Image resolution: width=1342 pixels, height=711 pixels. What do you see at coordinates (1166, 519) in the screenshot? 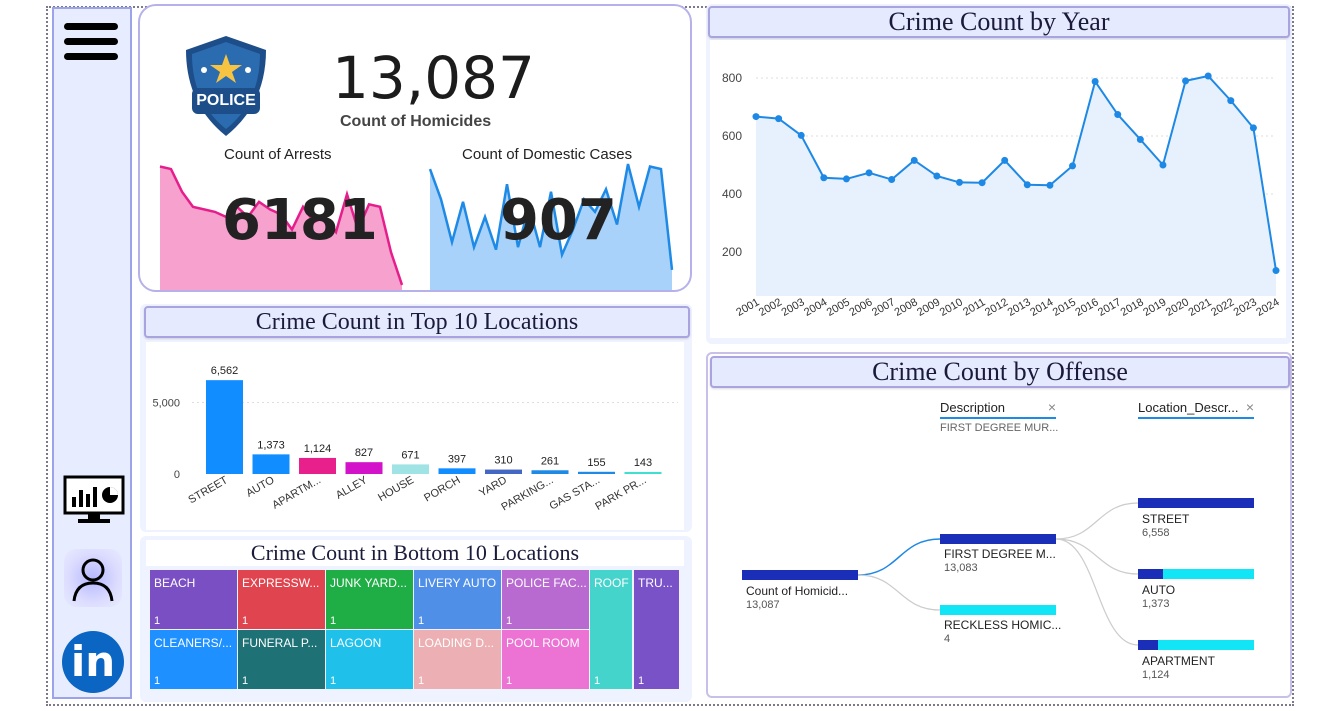
I see `location-node-label: STREET` at bounding box center [1166, 519].